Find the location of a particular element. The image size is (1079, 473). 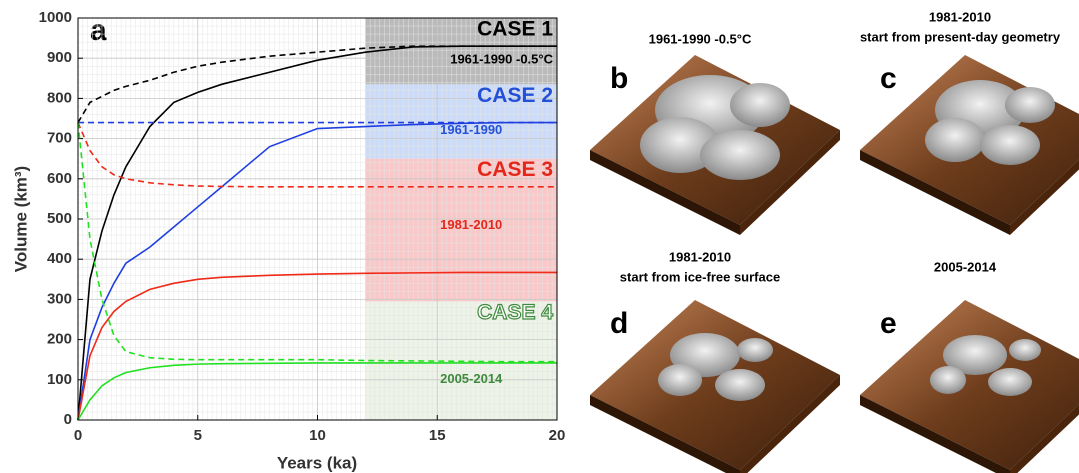

panel-letter: b is located at coordinates (619, 78).